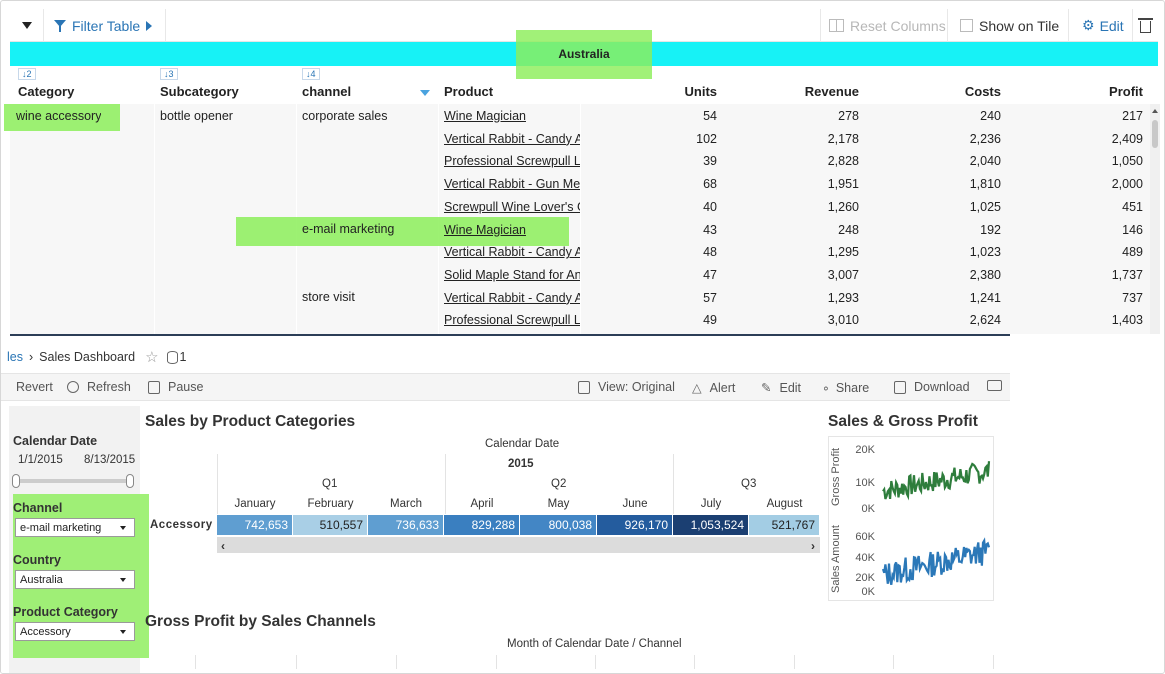 The image size is (1165, 674). I want to click on cell-costs: 1,241, so click(985, 297).